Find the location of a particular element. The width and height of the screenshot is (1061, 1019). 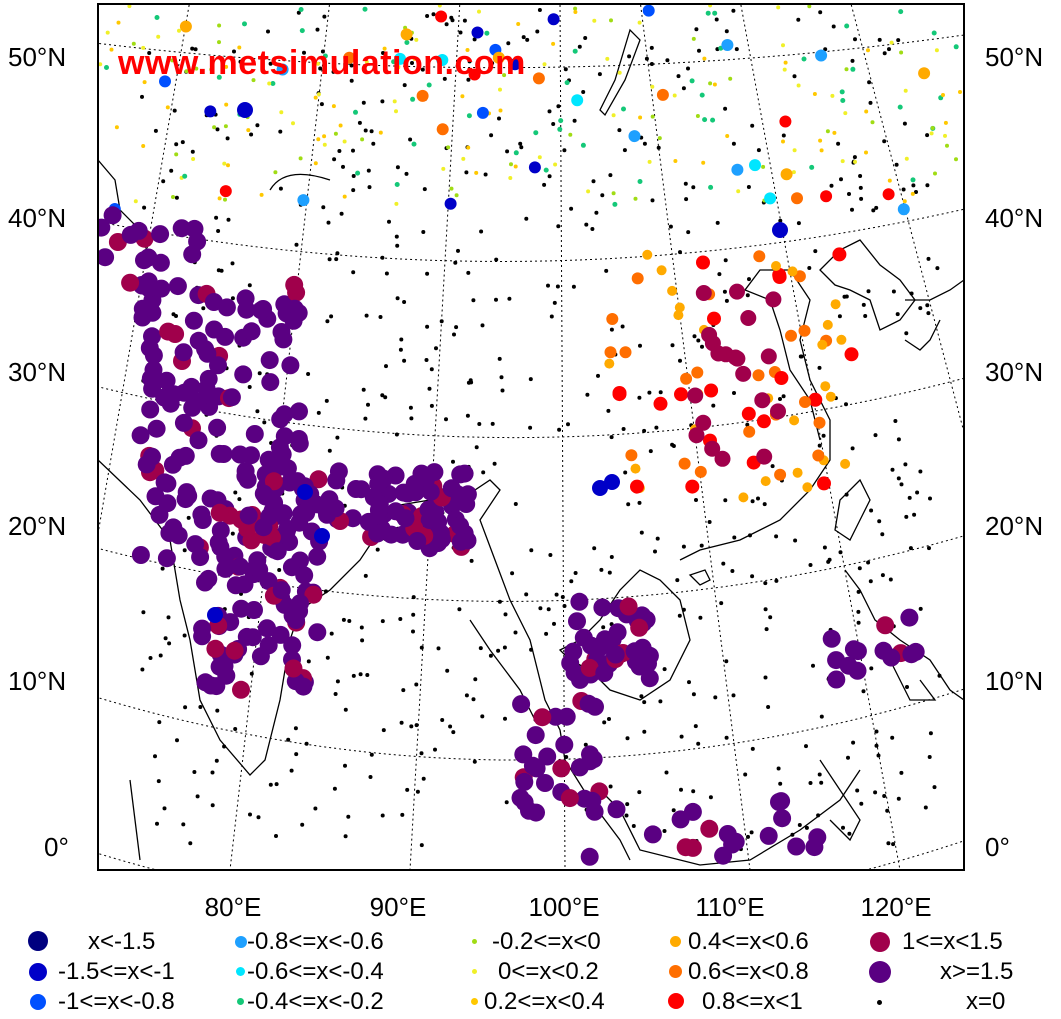

watermark-text: www.metsimulation.com is located at coordinates (322, 63).